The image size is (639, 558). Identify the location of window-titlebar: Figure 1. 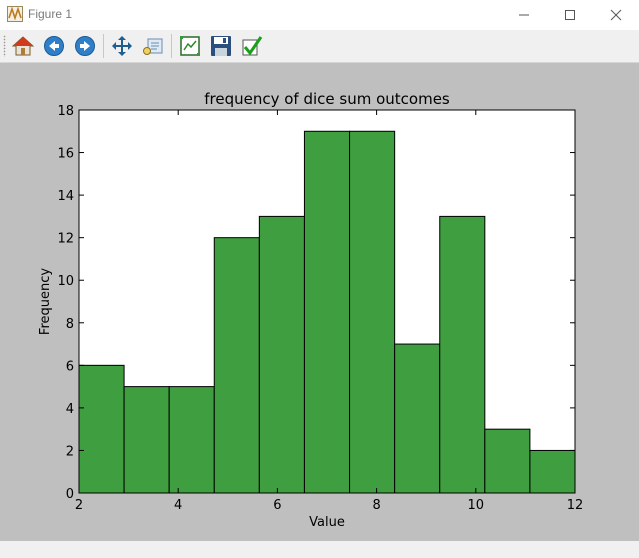
(319, 15).